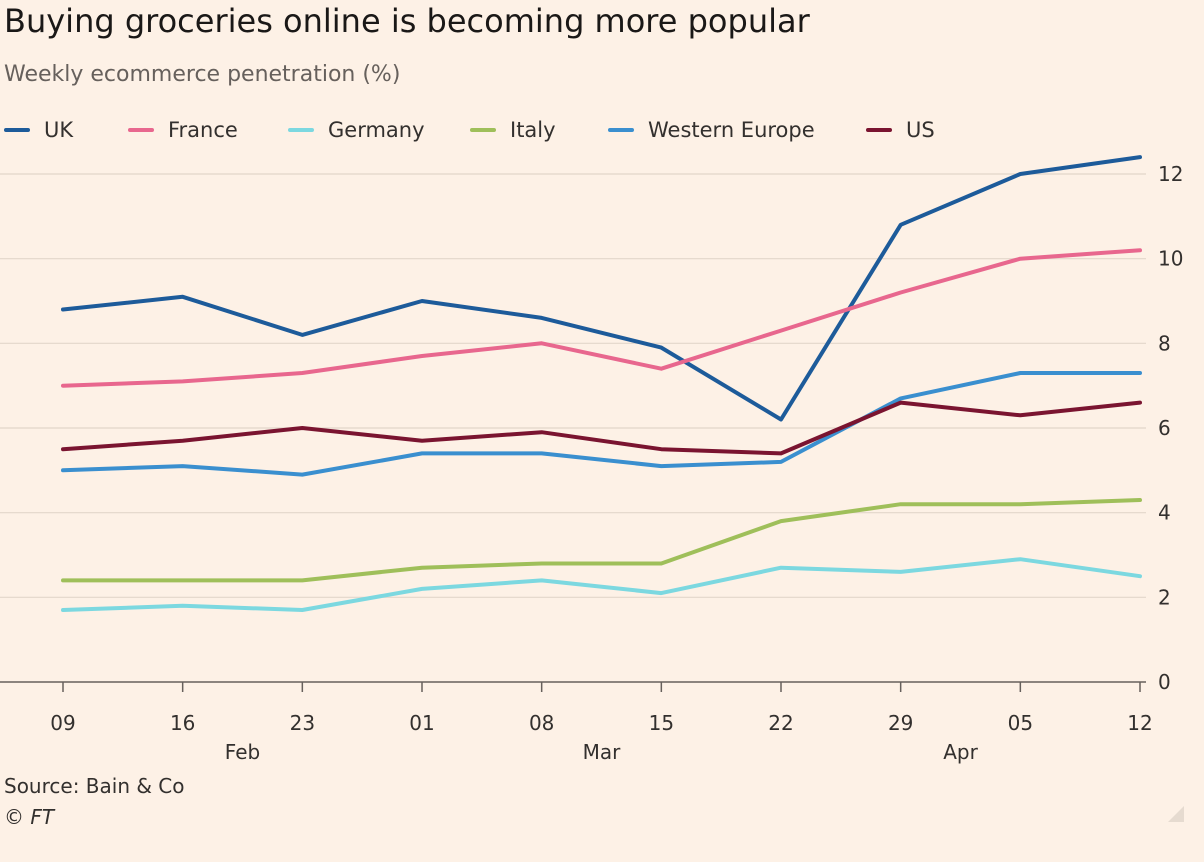  I want to click on legend-item-italy: Italy, so click(513, 130).